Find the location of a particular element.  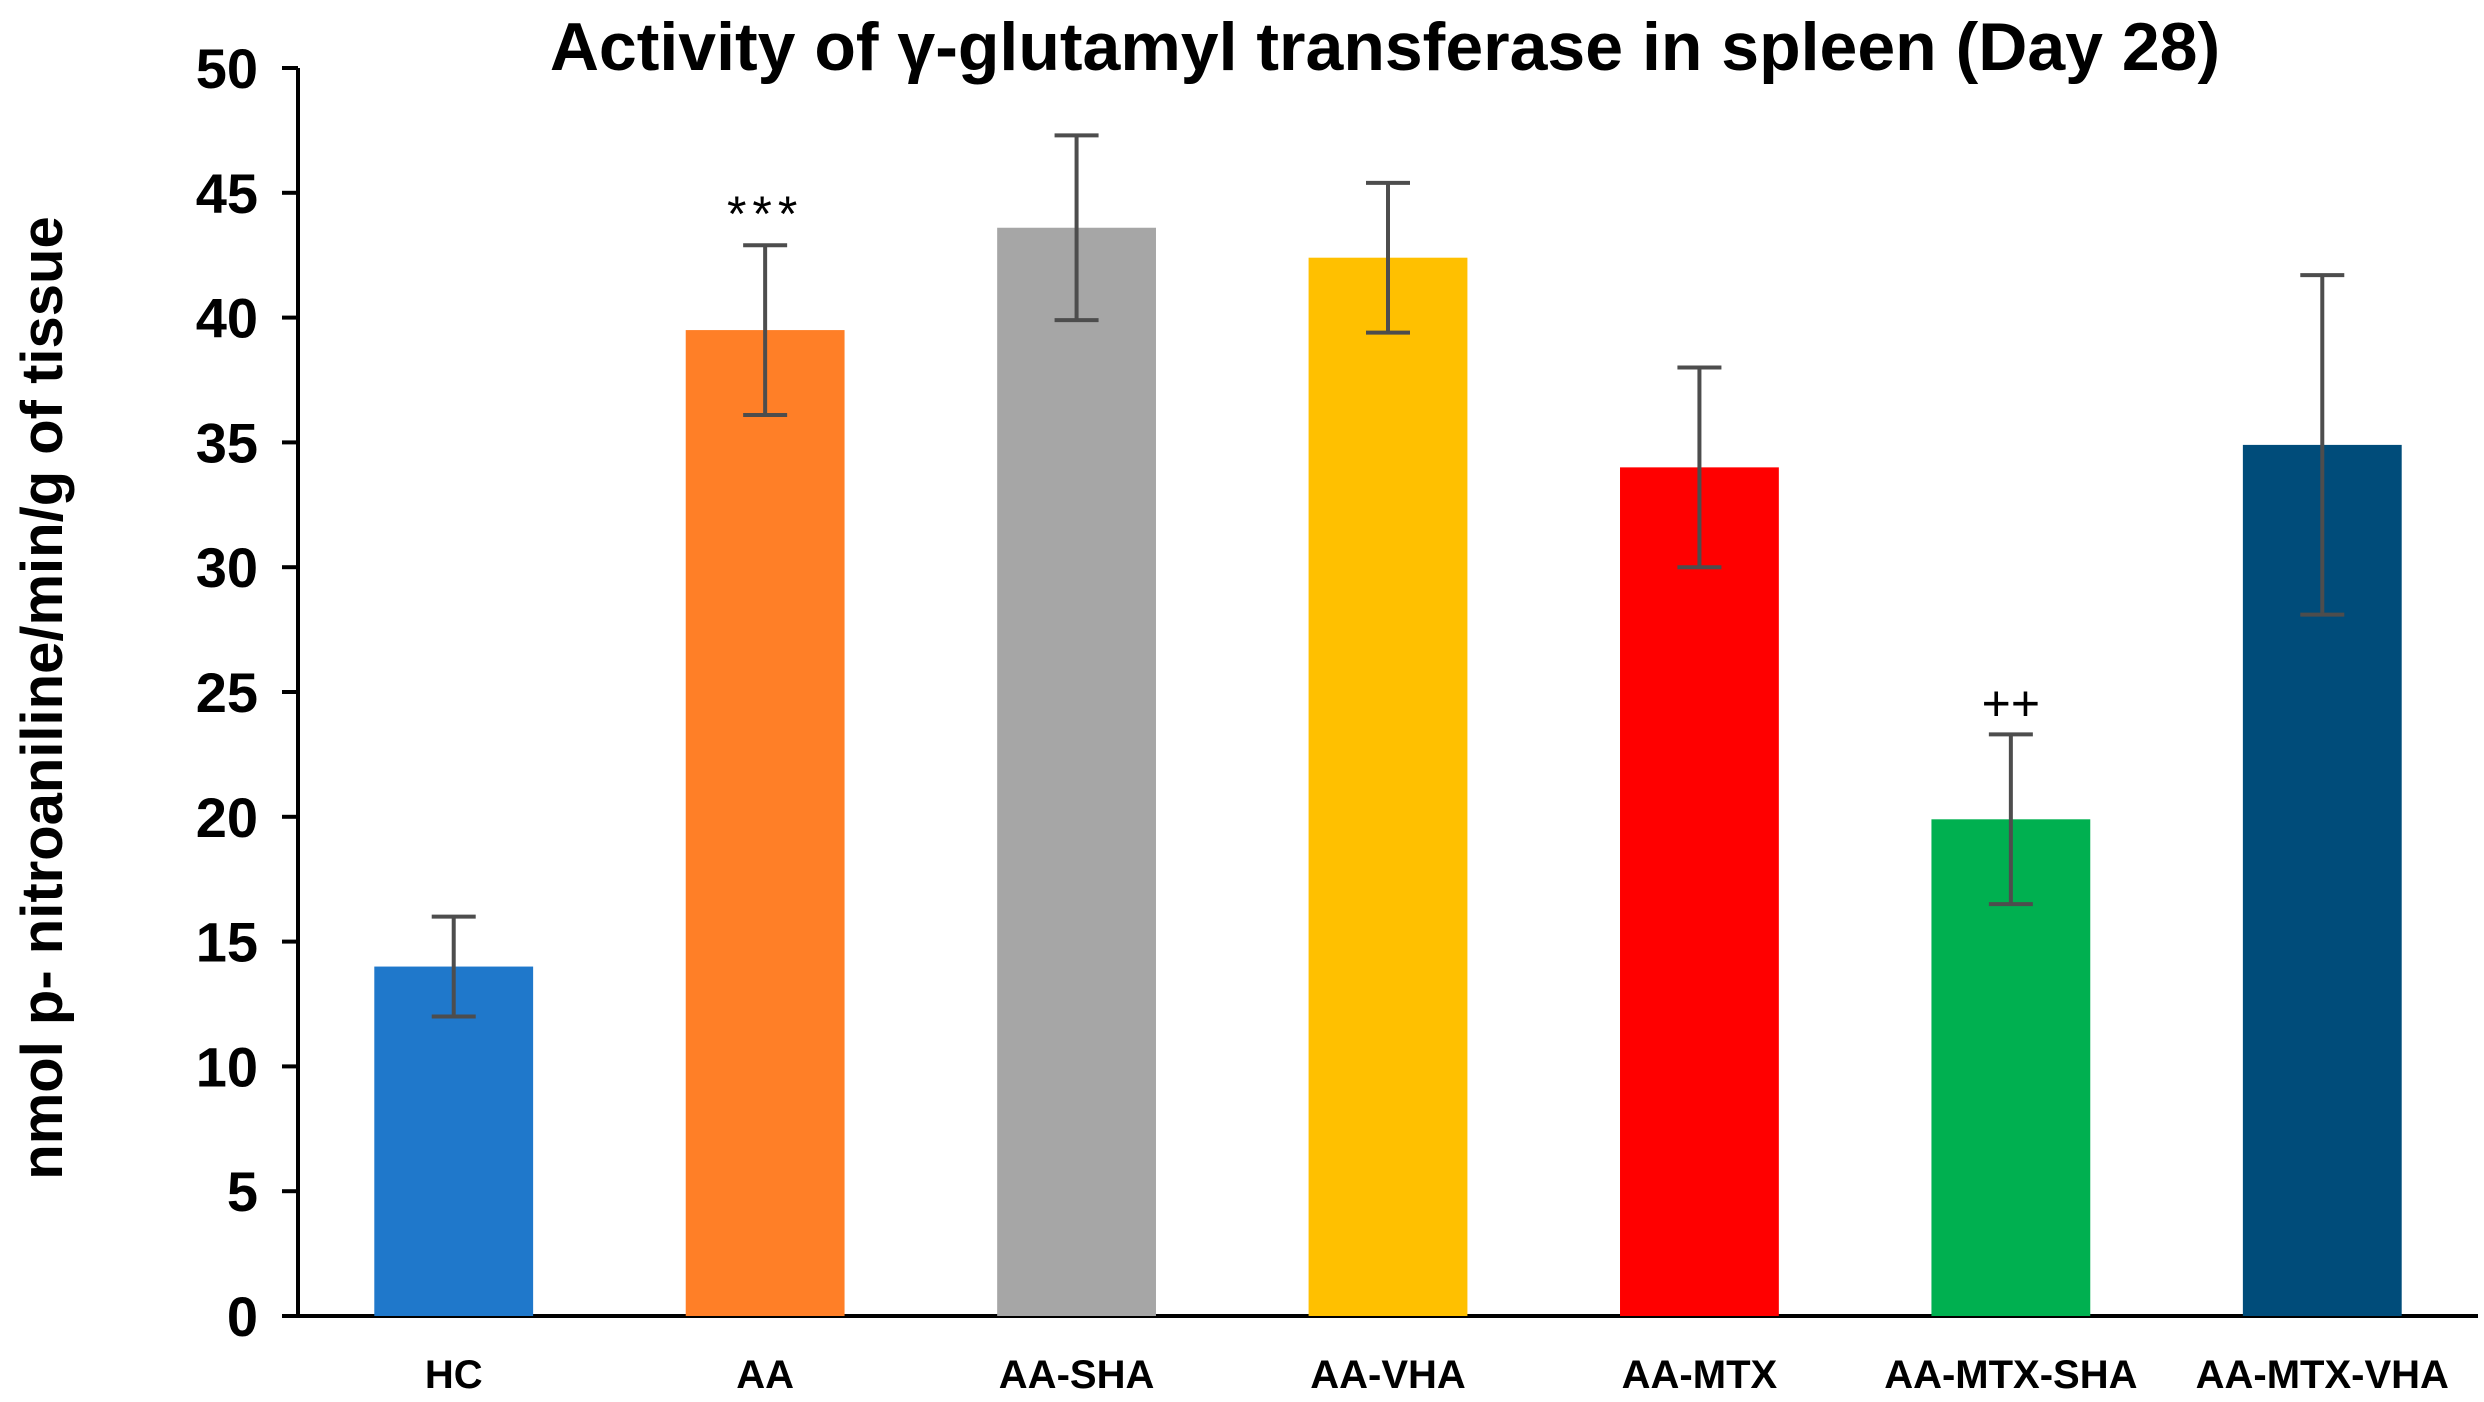

y-axis-ticks: 0 5 10 15 20 25 30 35 40 45 50 is located at coordinates (247, 692).